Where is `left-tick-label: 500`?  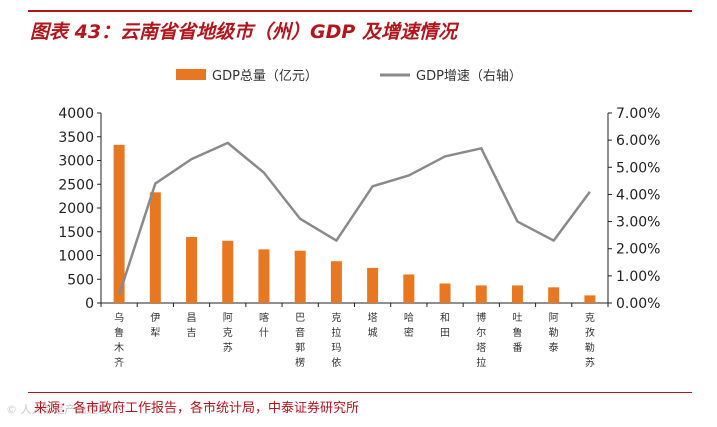
left-tick-label: 500 is located at coordinates (80, 280).